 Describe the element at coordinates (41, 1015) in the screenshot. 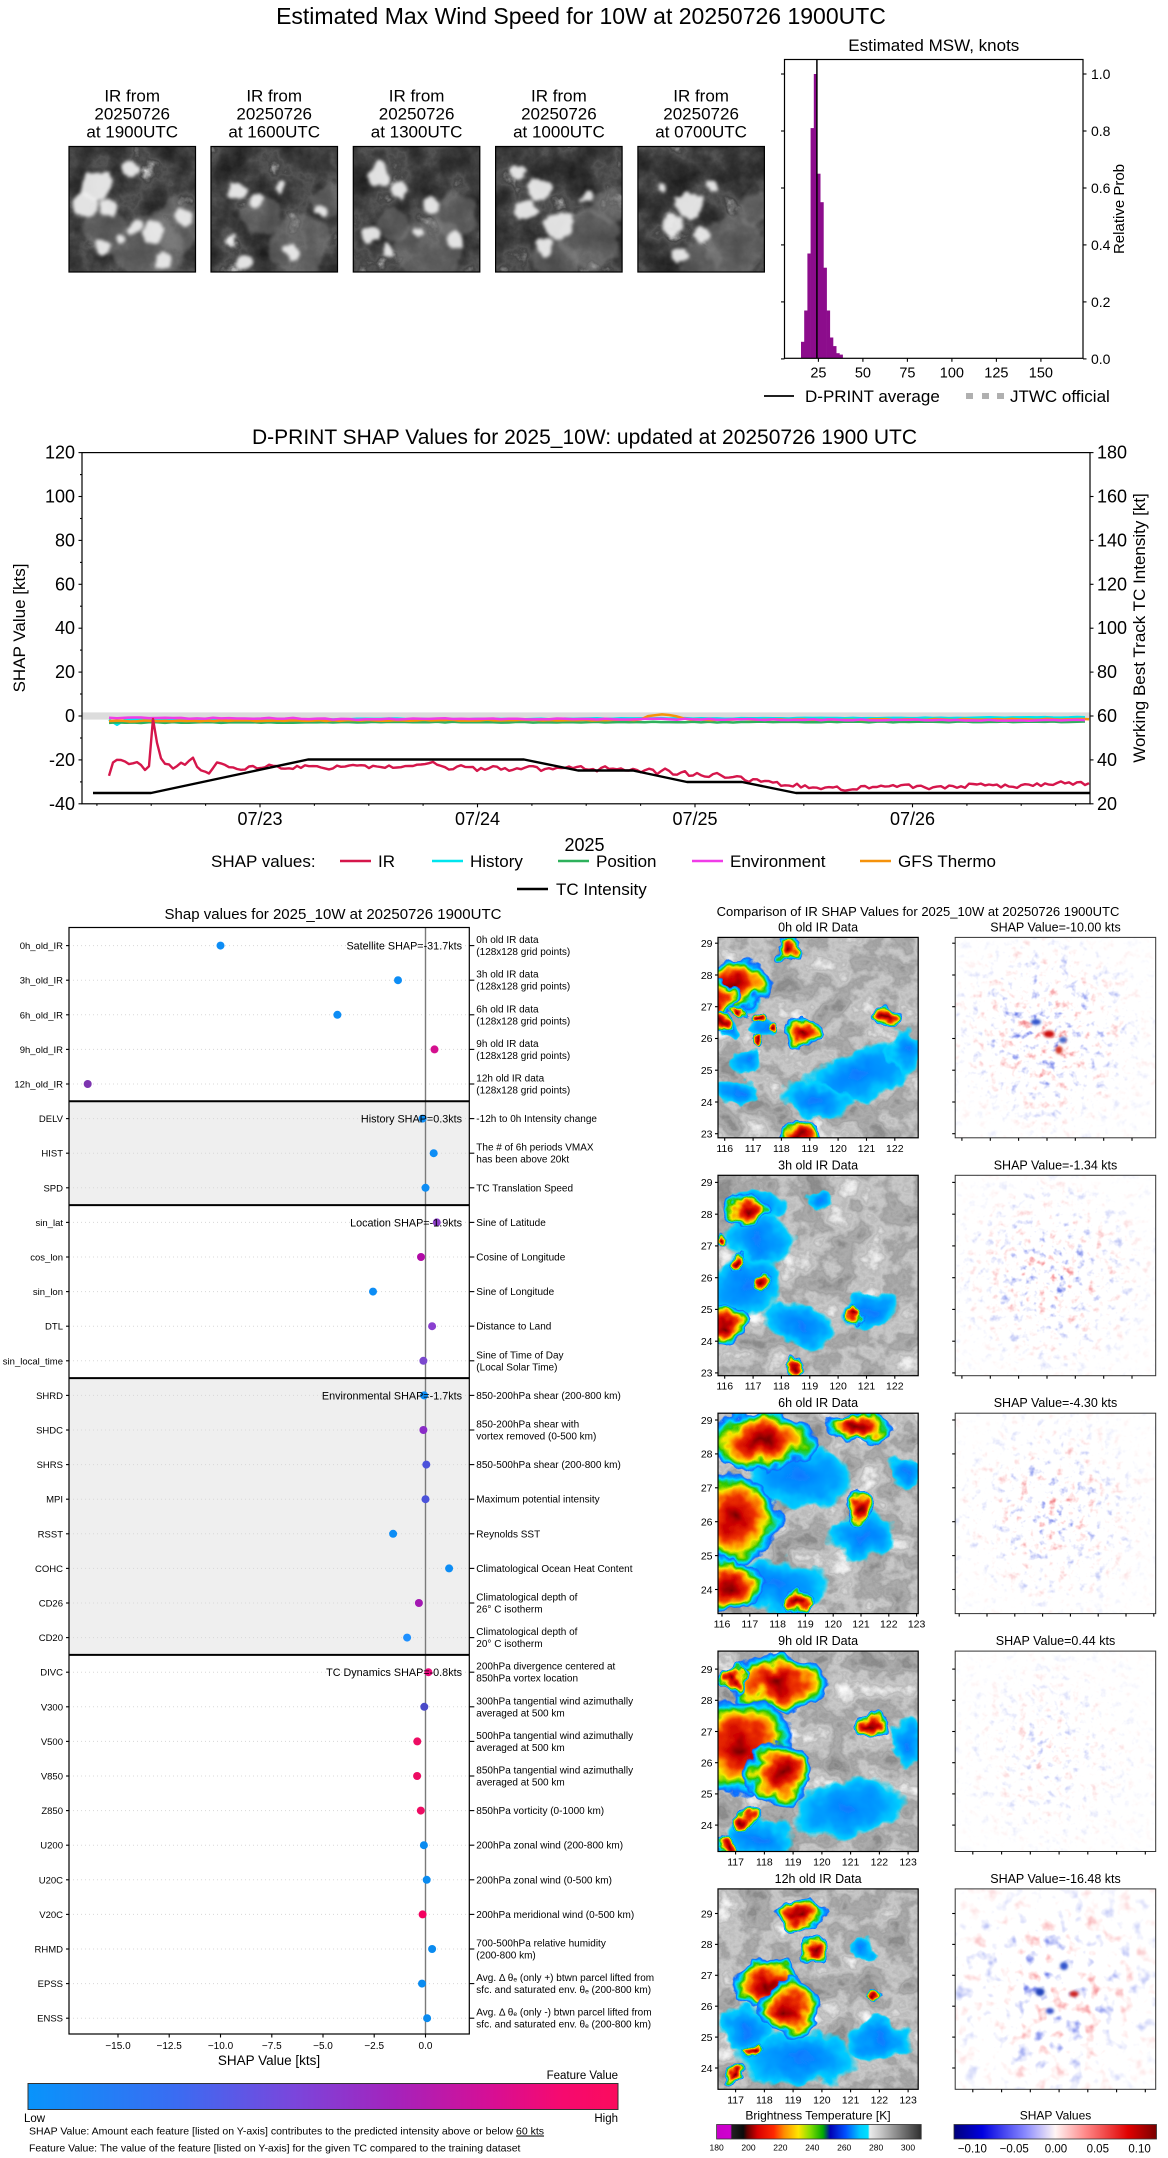

I see `svg-text: 6h_old_IR` at that location.